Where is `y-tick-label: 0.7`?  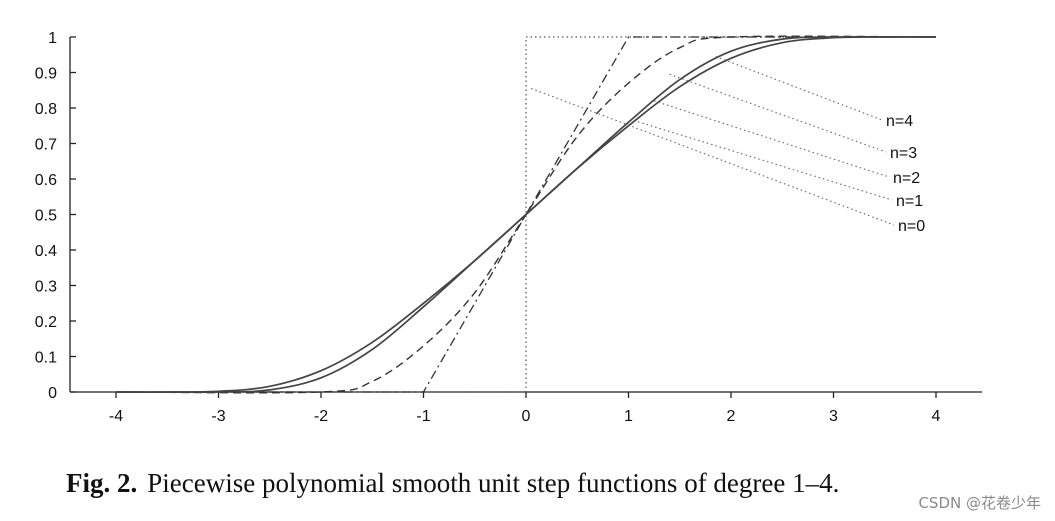 y-tick-label: 0.7 is located at coordinates (46, 145).